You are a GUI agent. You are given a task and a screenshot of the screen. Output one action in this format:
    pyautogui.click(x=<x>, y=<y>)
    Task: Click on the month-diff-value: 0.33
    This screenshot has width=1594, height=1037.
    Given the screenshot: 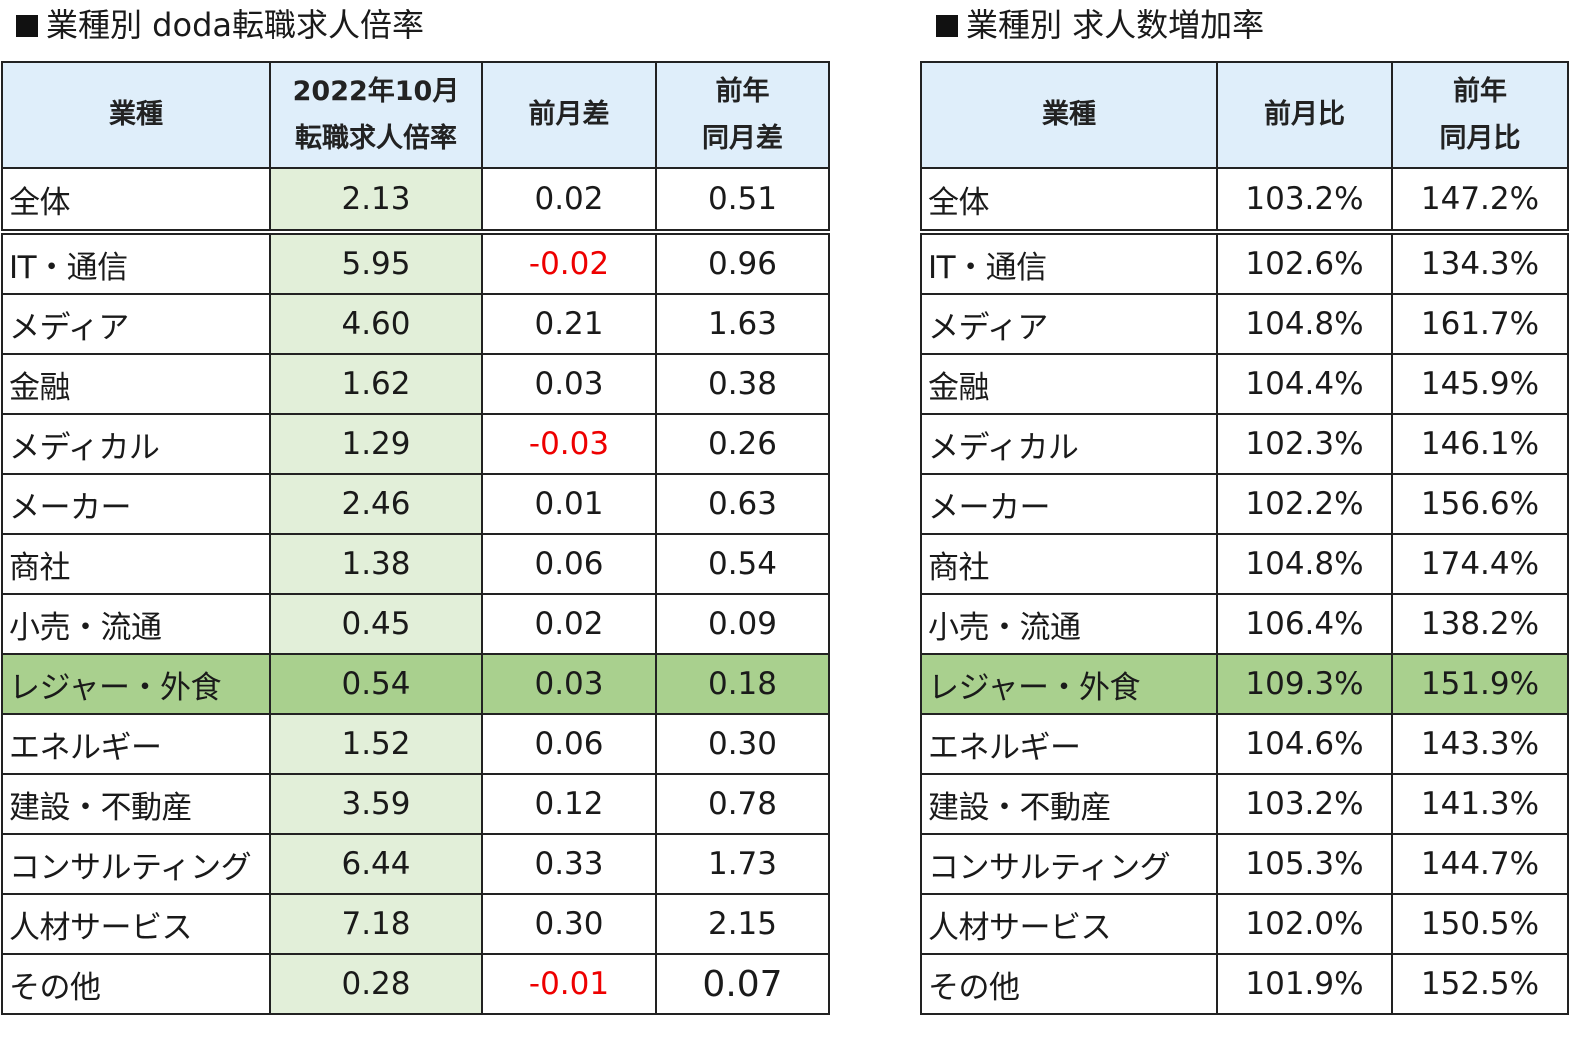 What is the action you would take?
    pyautogui.click(x=569, y=864)
    